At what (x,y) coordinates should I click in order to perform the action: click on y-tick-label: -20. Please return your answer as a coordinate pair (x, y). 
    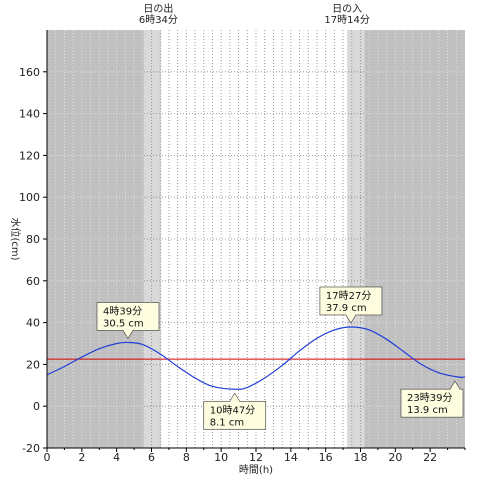
    Looking at the image, I should click on (31, 448).